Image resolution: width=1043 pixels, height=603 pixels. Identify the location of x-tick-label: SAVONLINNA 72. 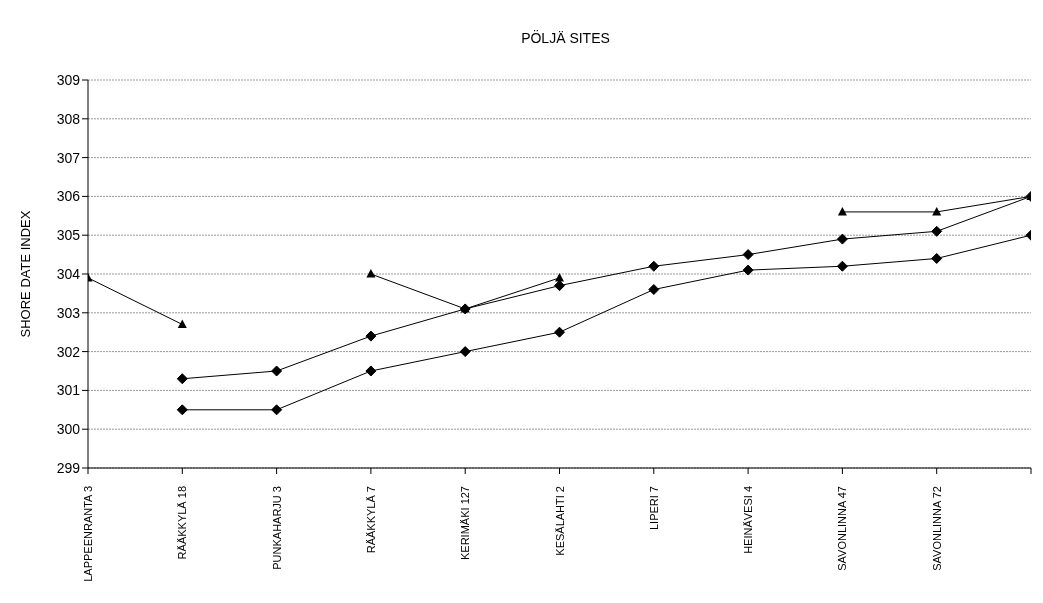
(936, 528).